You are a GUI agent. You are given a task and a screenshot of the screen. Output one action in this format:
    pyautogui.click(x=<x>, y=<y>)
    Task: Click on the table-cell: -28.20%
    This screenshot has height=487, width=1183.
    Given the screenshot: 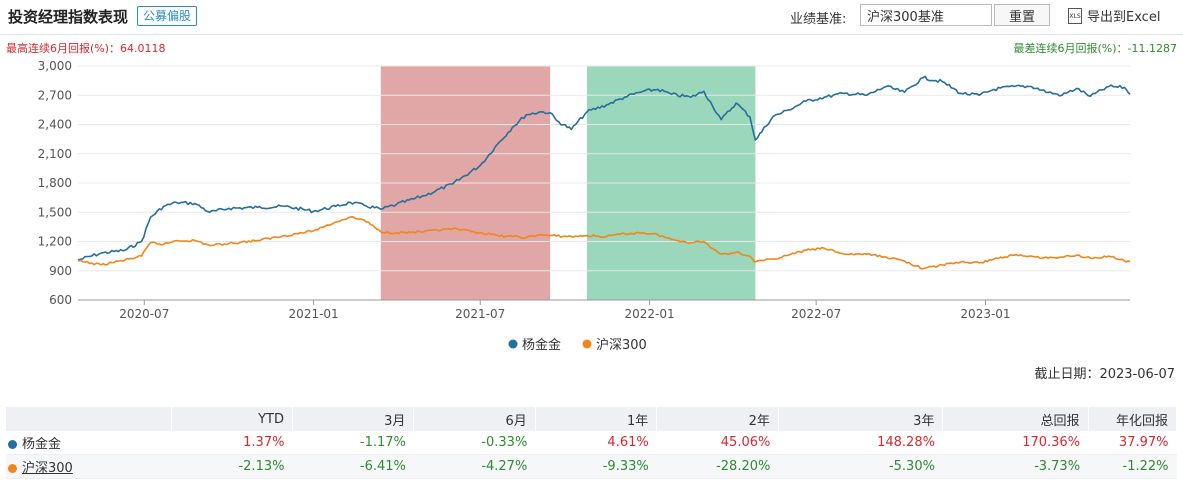 What is the action you would take?
    pyautogui.click(x=717, y=466)
    